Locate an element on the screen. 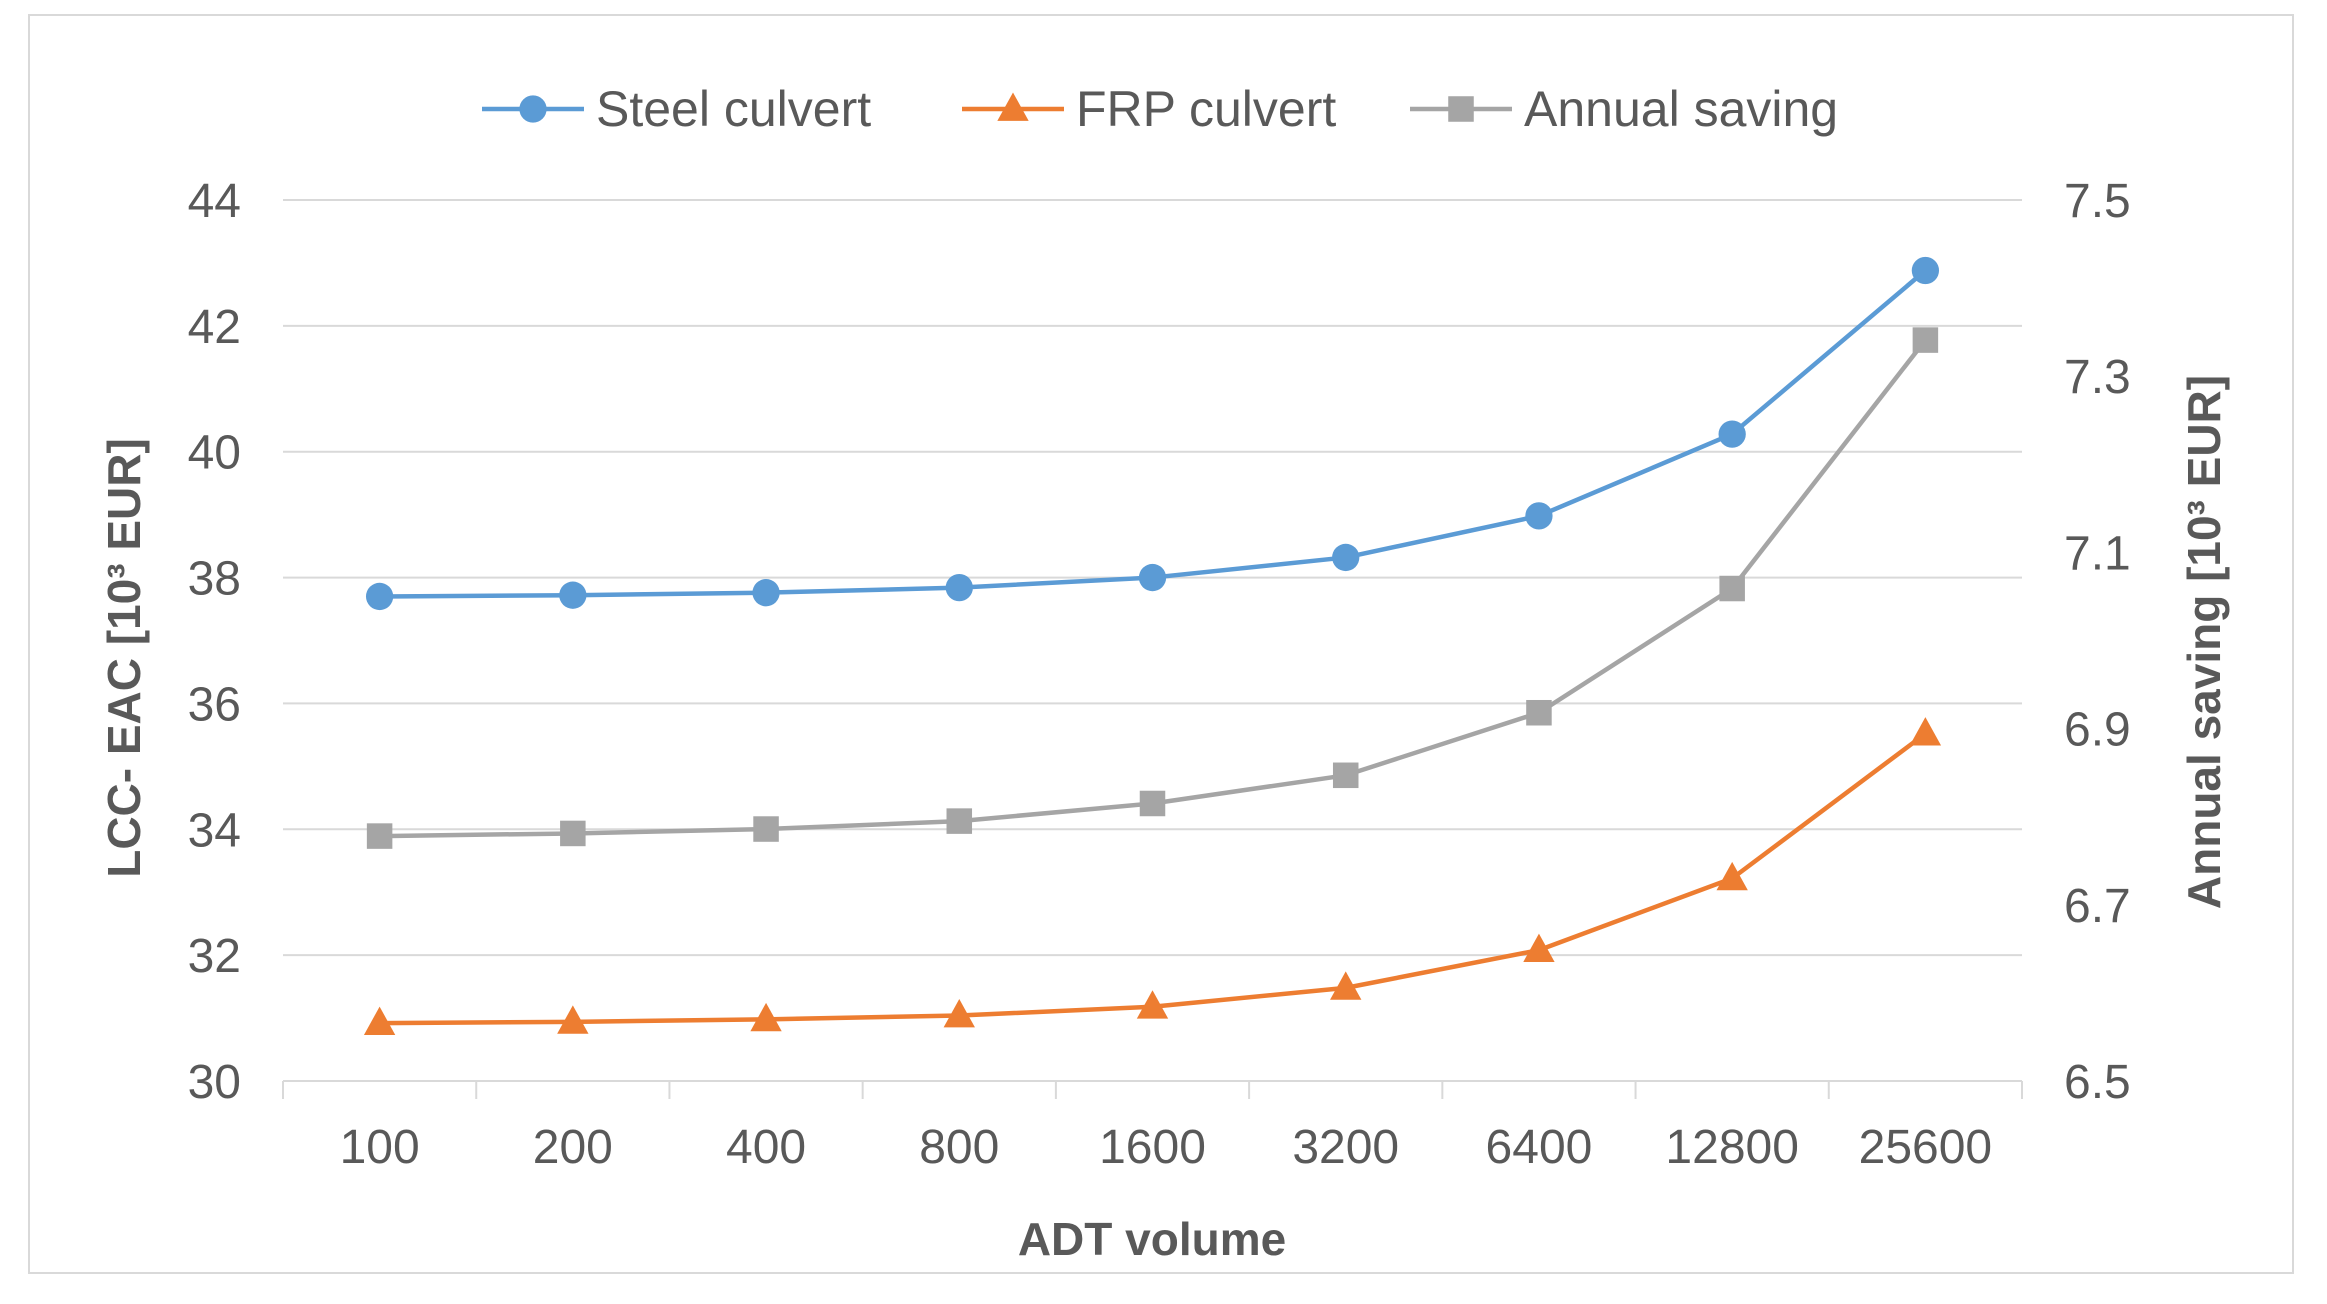 The width and height of the screenshot is (2327, 1304). x-tick-label: 400 is located at coordinates (766, 1147).